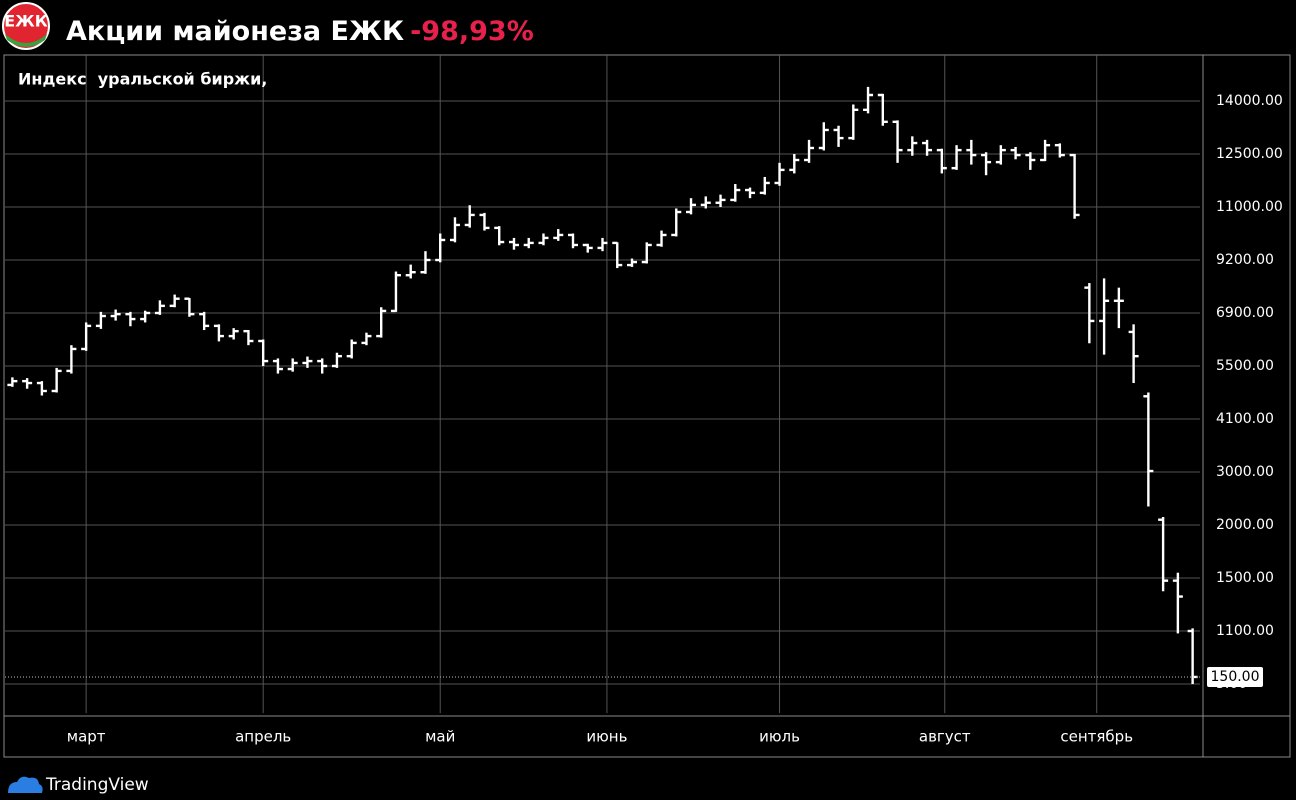 The image size is (1296, 800). Describe the element at coordinates (1249, 207) in the screenshot. I see `y-tick-label: 11000.00` at that location.